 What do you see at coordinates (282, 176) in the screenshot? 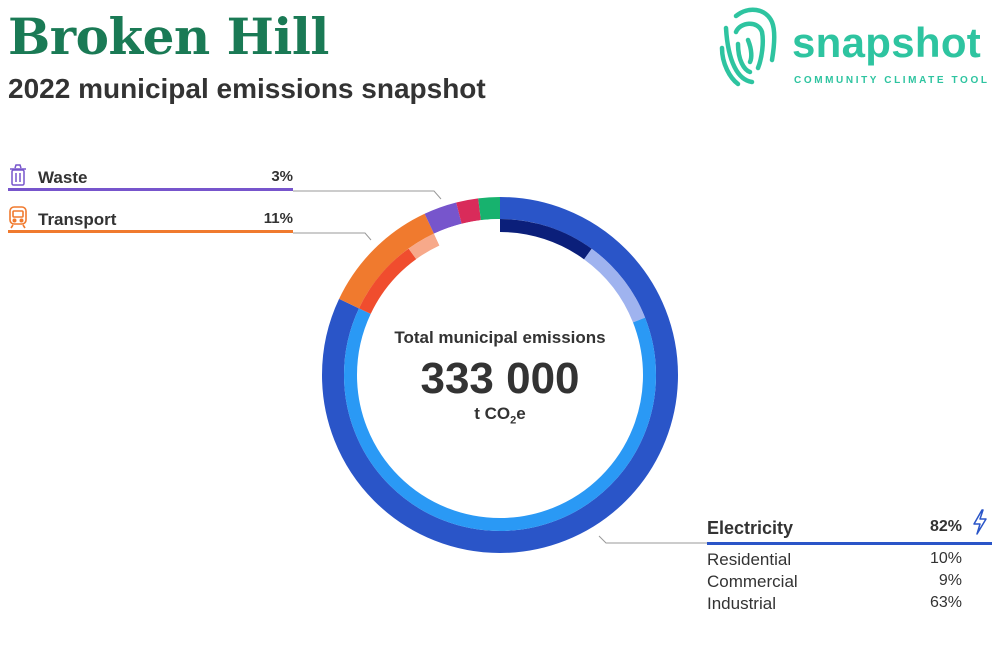
I see `legend-waste-percent: 3%` at bounding box center [282, 176].